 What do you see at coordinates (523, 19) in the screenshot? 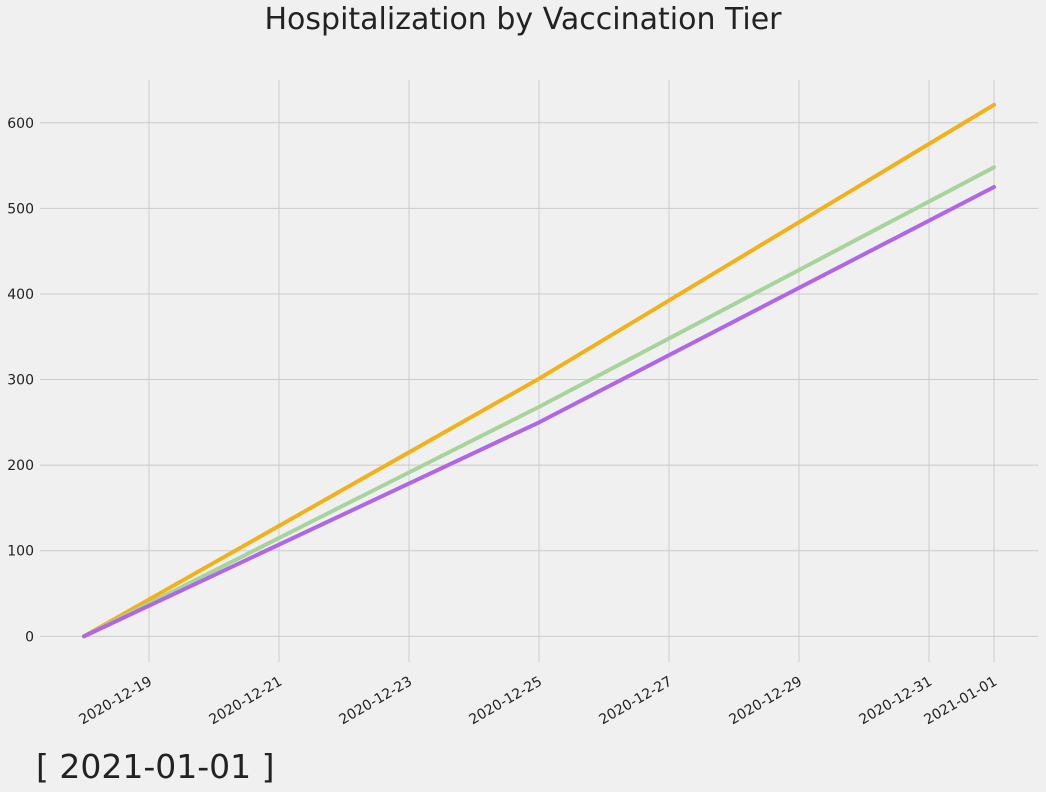
I see `chart-title: Hospitalization by Vaccination Tier` at bounding box center [523, 19].